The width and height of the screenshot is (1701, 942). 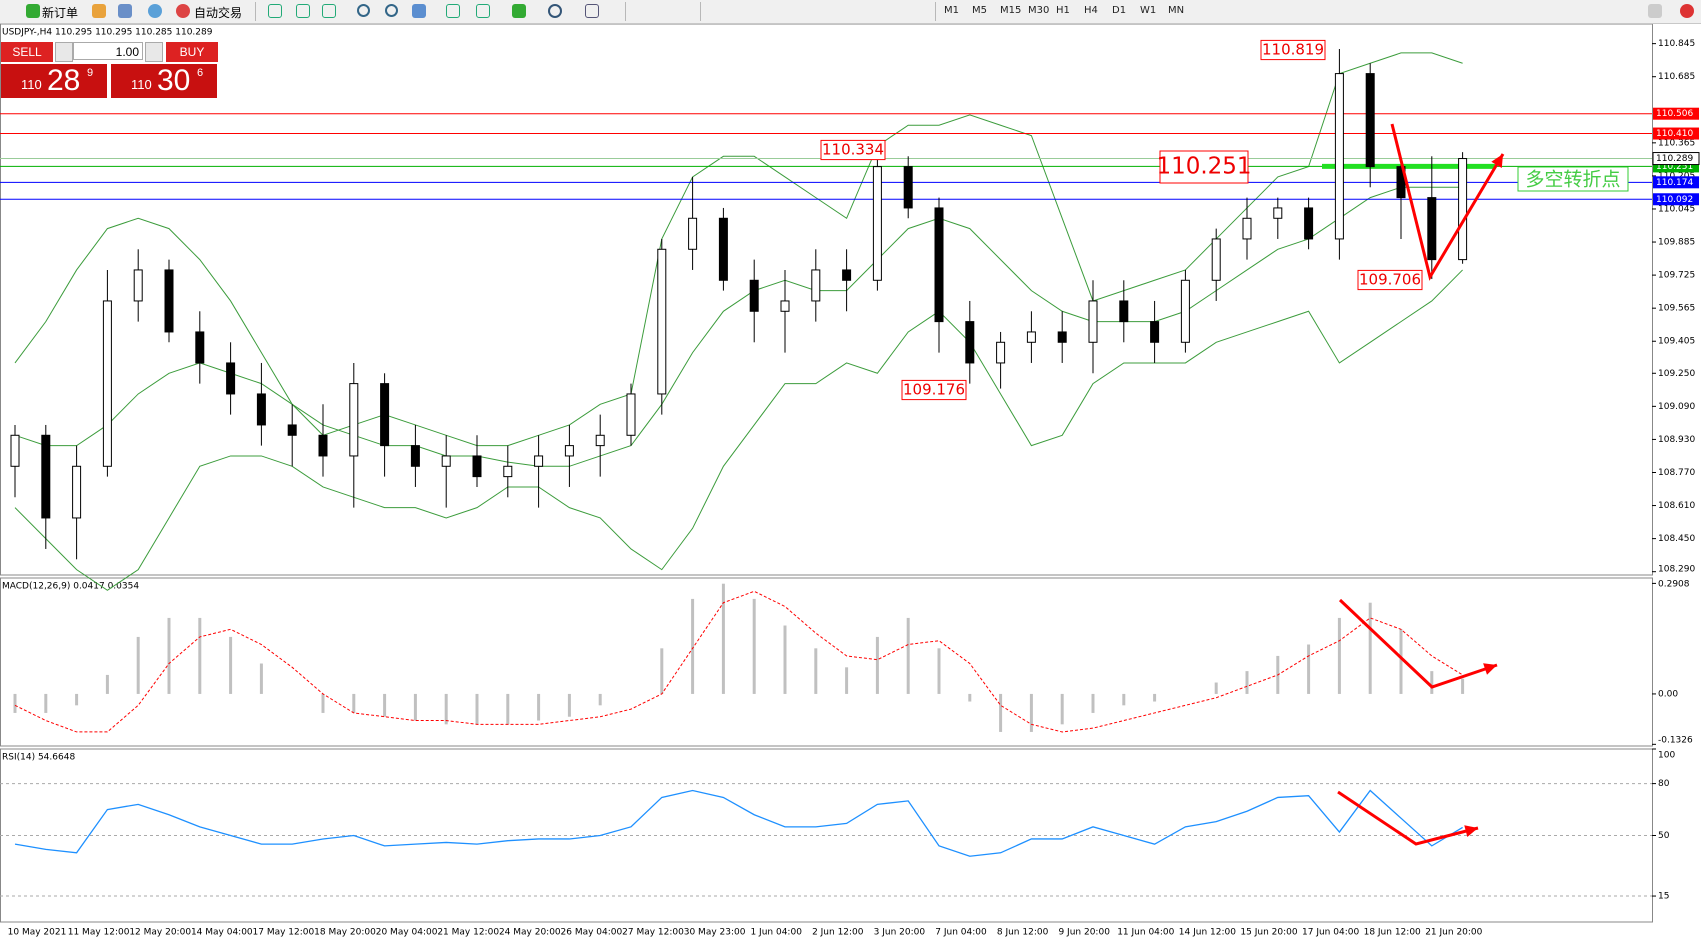 I want to click on annotation-box, so click(x=934, y=390).